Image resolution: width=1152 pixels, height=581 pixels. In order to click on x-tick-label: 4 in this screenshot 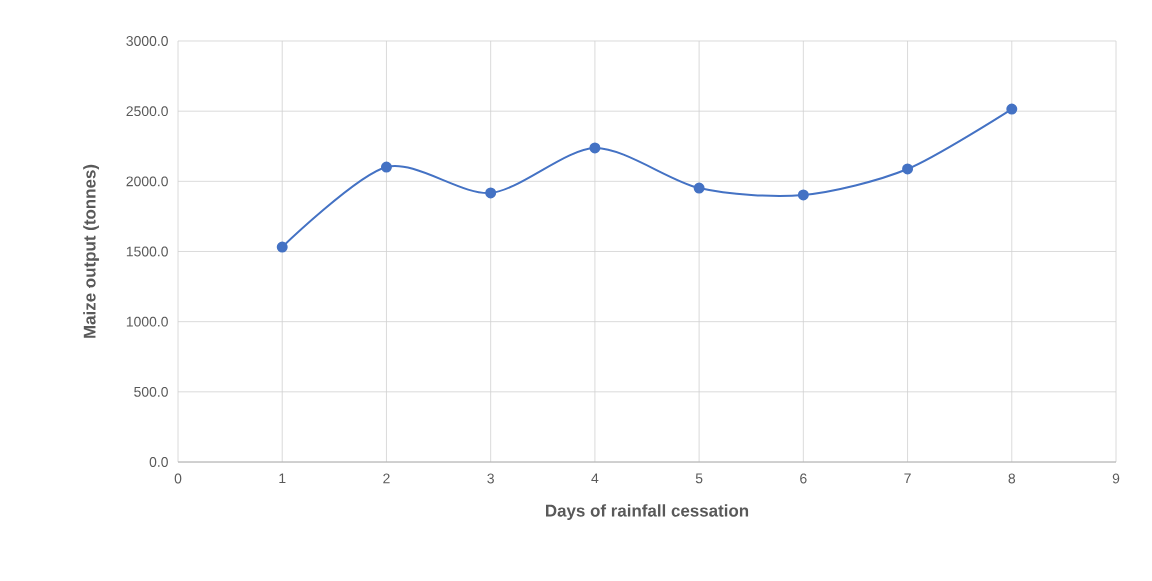, I will do `click(595, 478)`.